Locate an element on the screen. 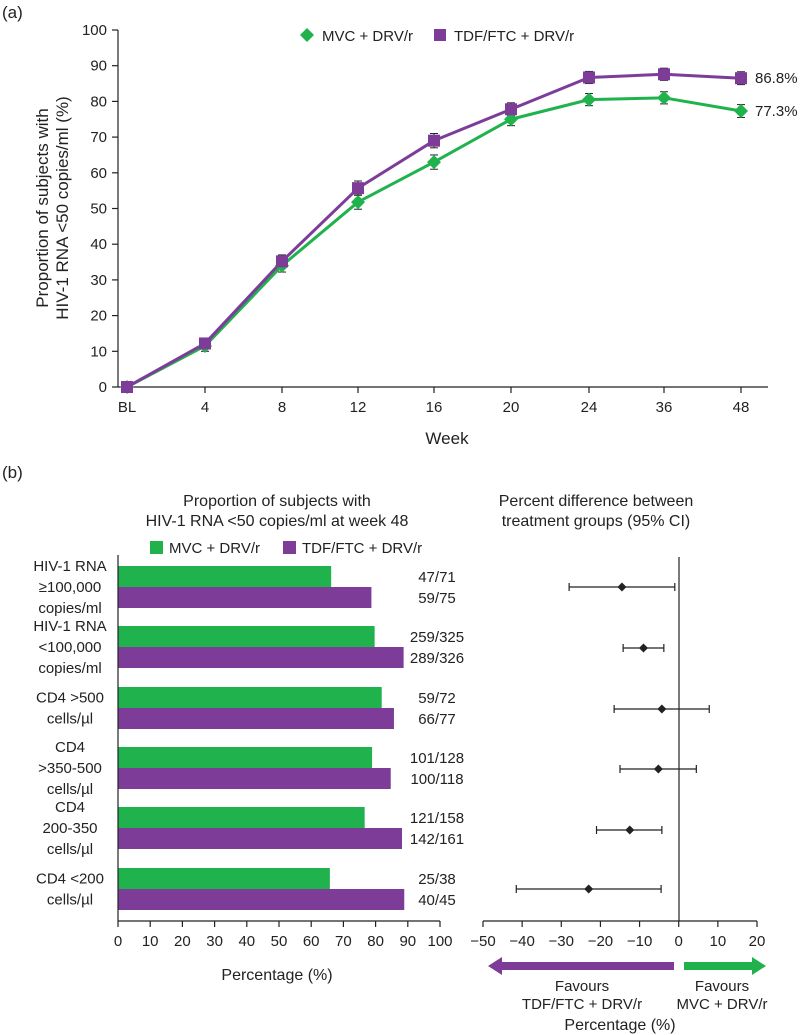  y-tick-label-50: 50 is located at coordinates (98, 209).